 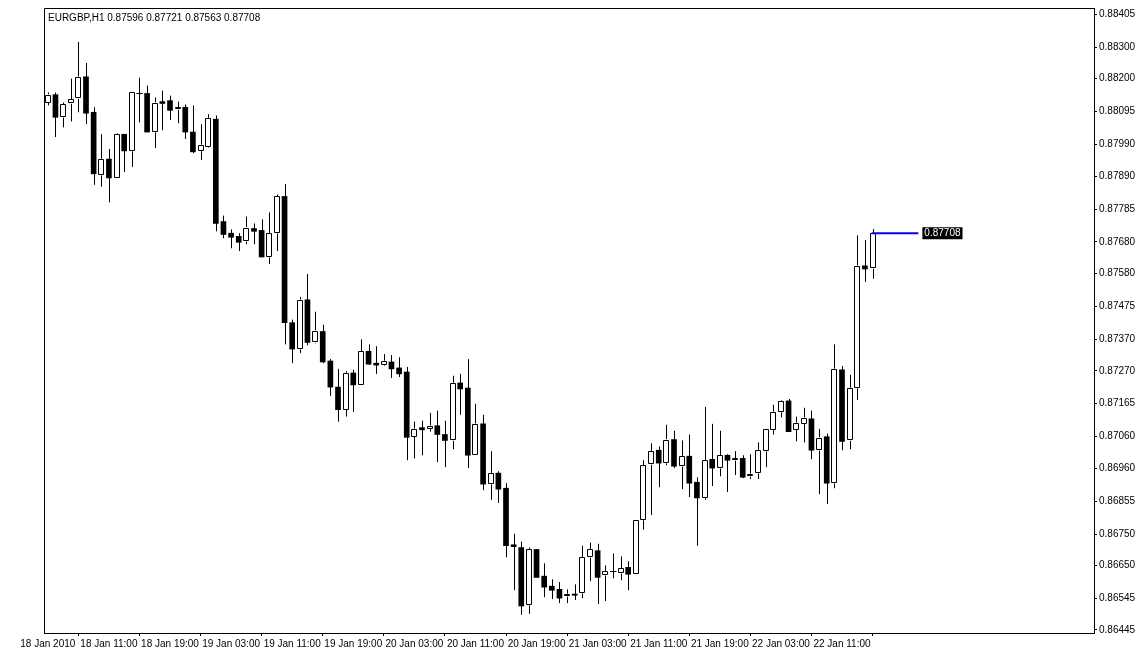 I want to click on y-tick-label: 0.86445, so click(x=1117, y=629).